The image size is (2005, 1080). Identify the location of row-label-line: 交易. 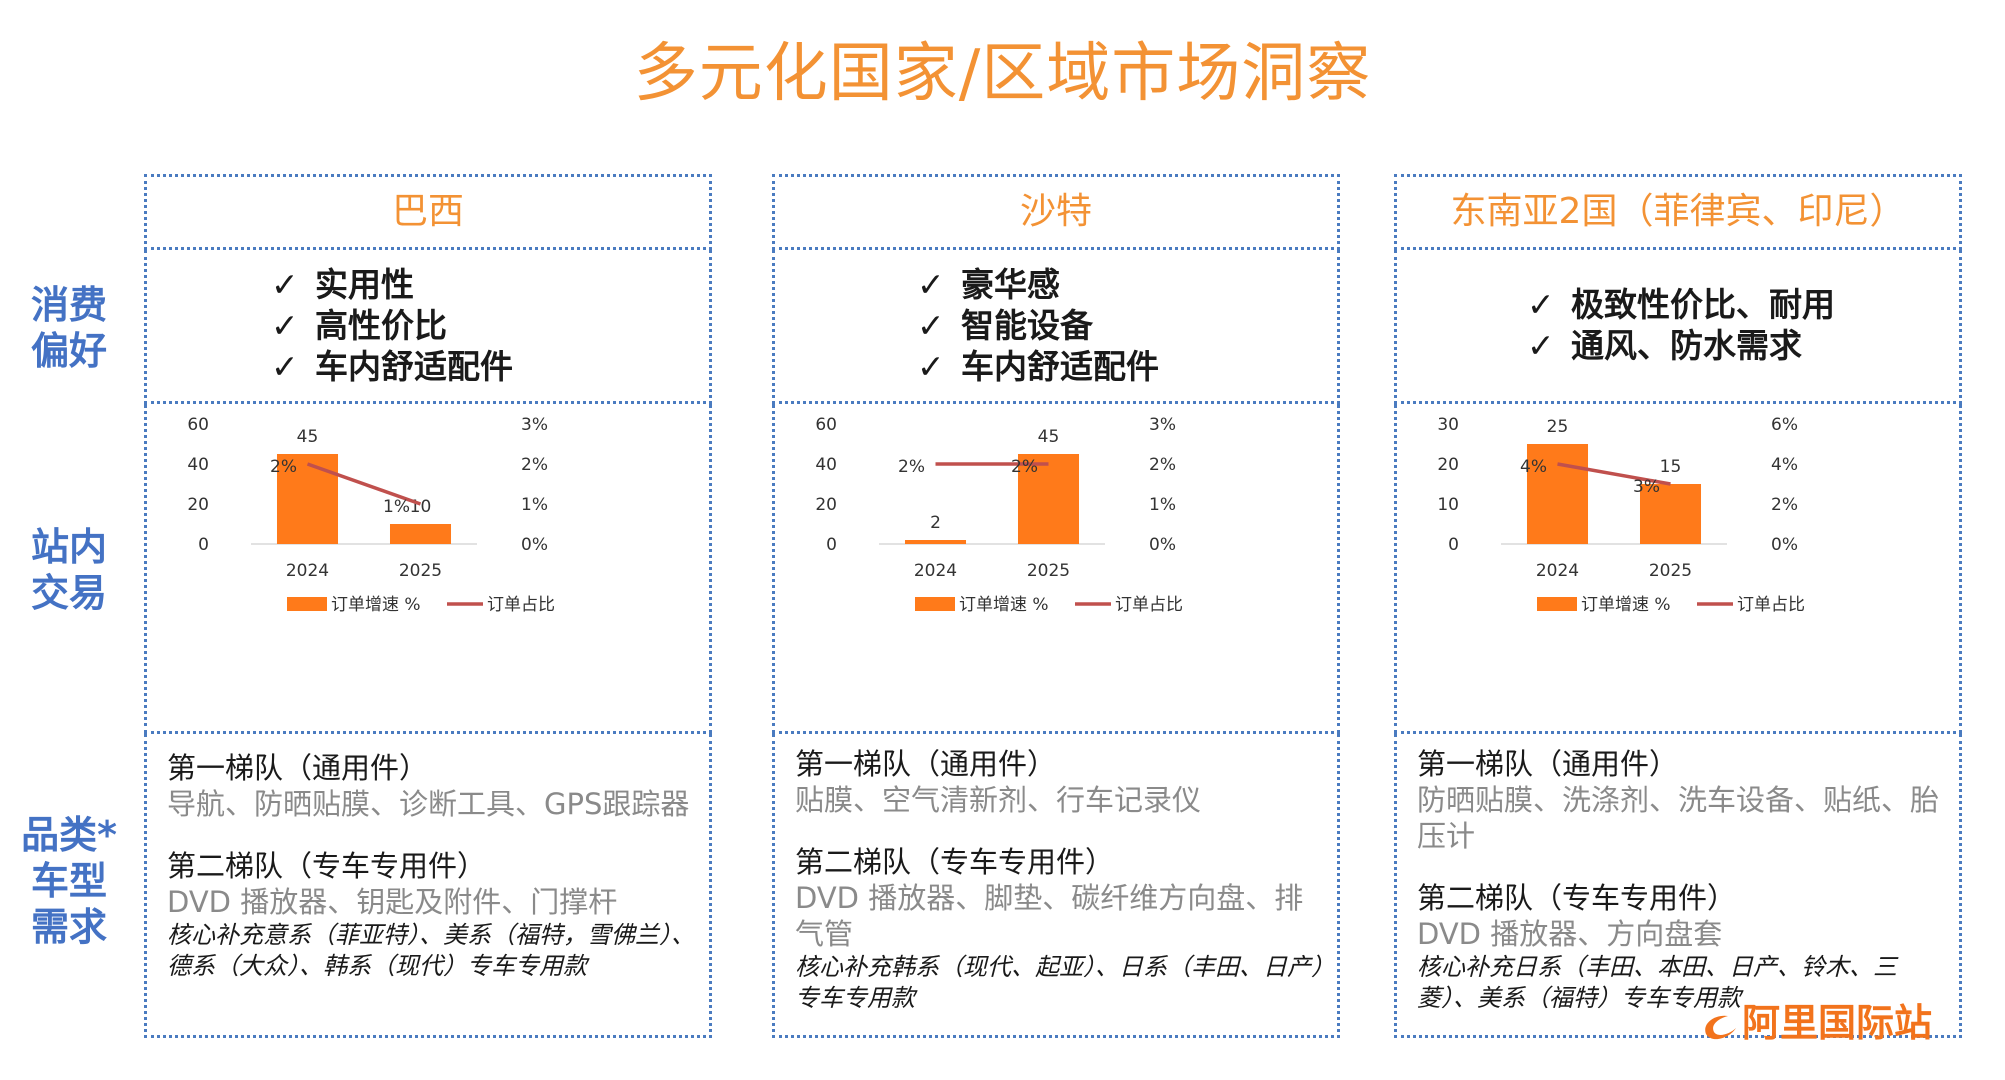
(68, 593).